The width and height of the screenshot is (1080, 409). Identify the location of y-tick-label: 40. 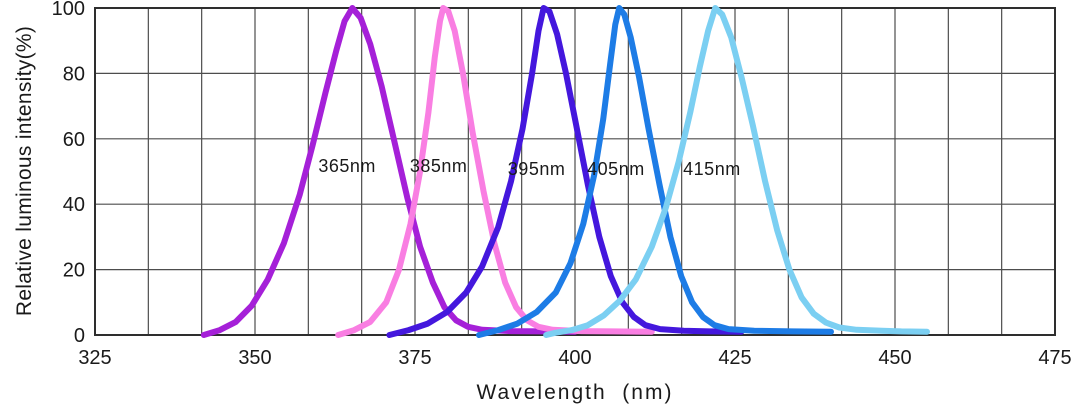
(74, 205).